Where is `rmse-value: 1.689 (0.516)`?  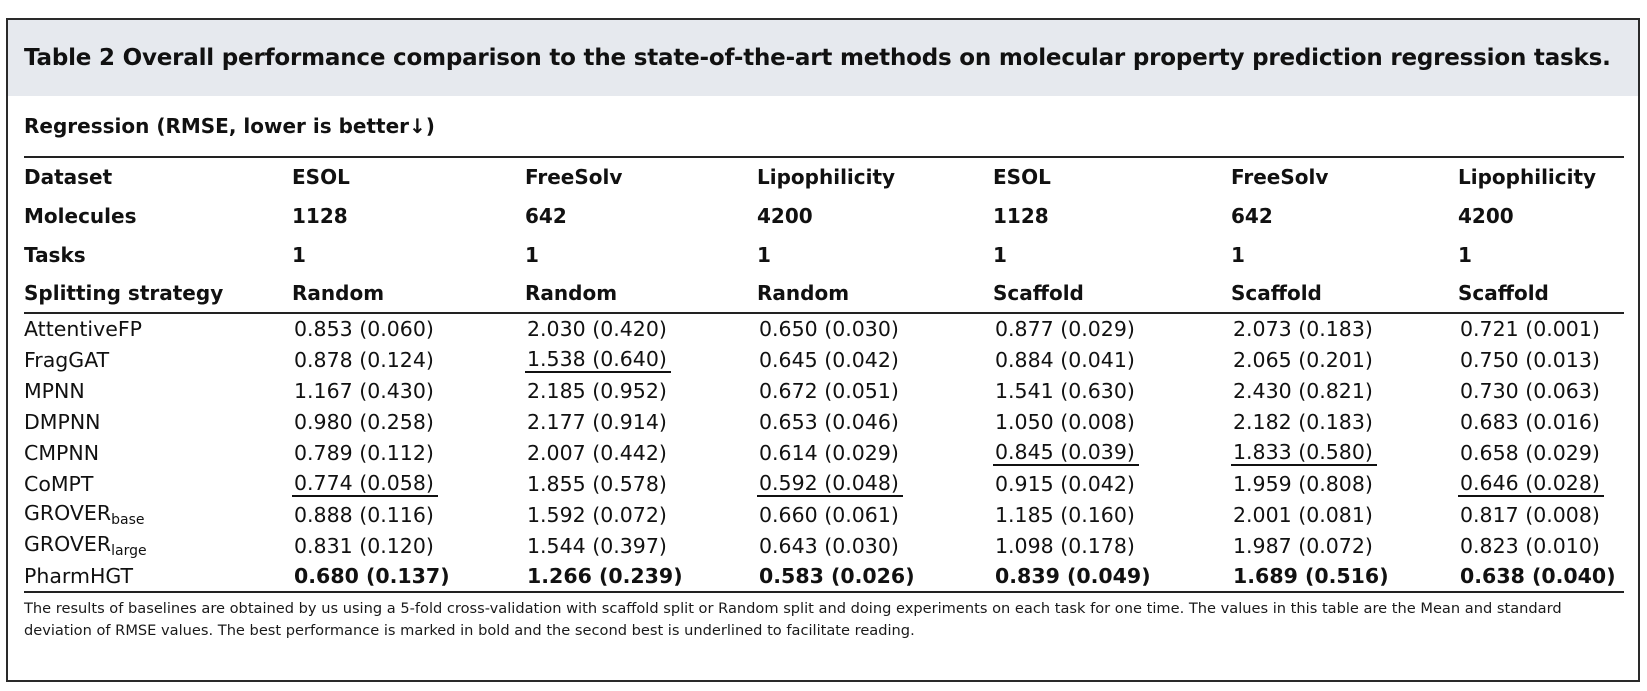
rmse-value: 1.689 (0.516) is located at coordinates (1311, 576).